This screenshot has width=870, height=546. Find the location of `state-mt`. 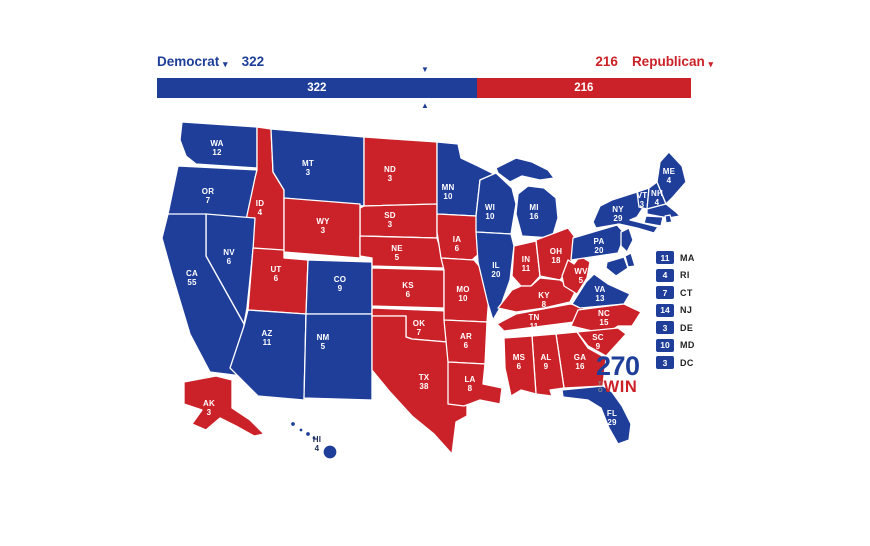

state-mt is located at coordinates (317, 167).